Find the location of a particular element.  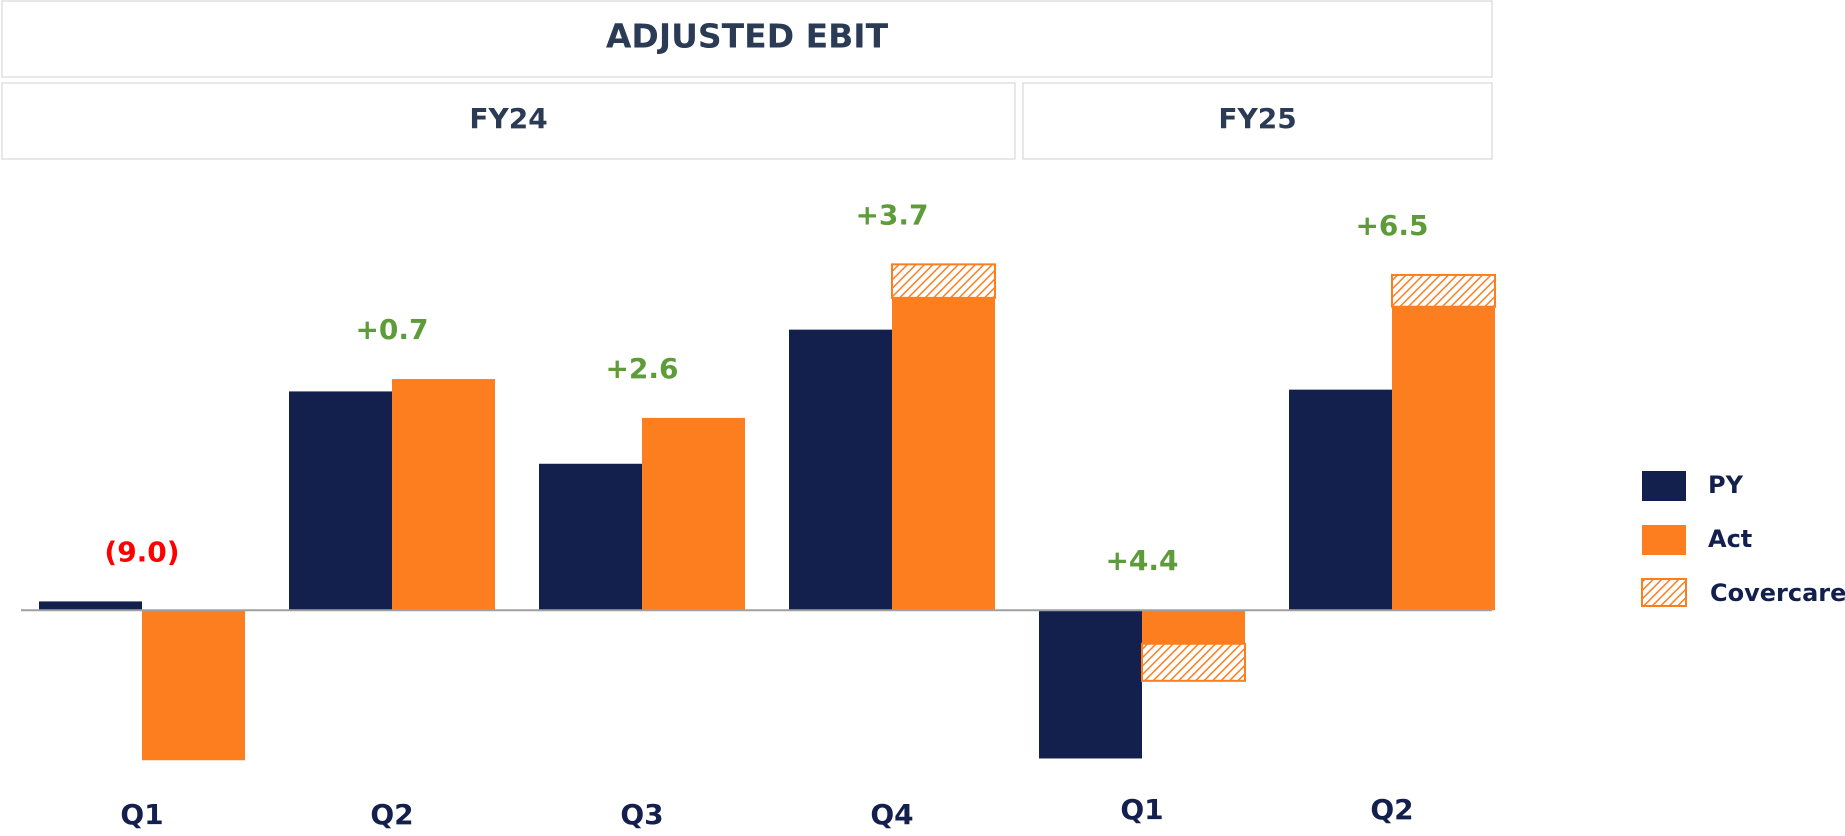

x-tick-label: Q4 is located at coordinates (891, 814).